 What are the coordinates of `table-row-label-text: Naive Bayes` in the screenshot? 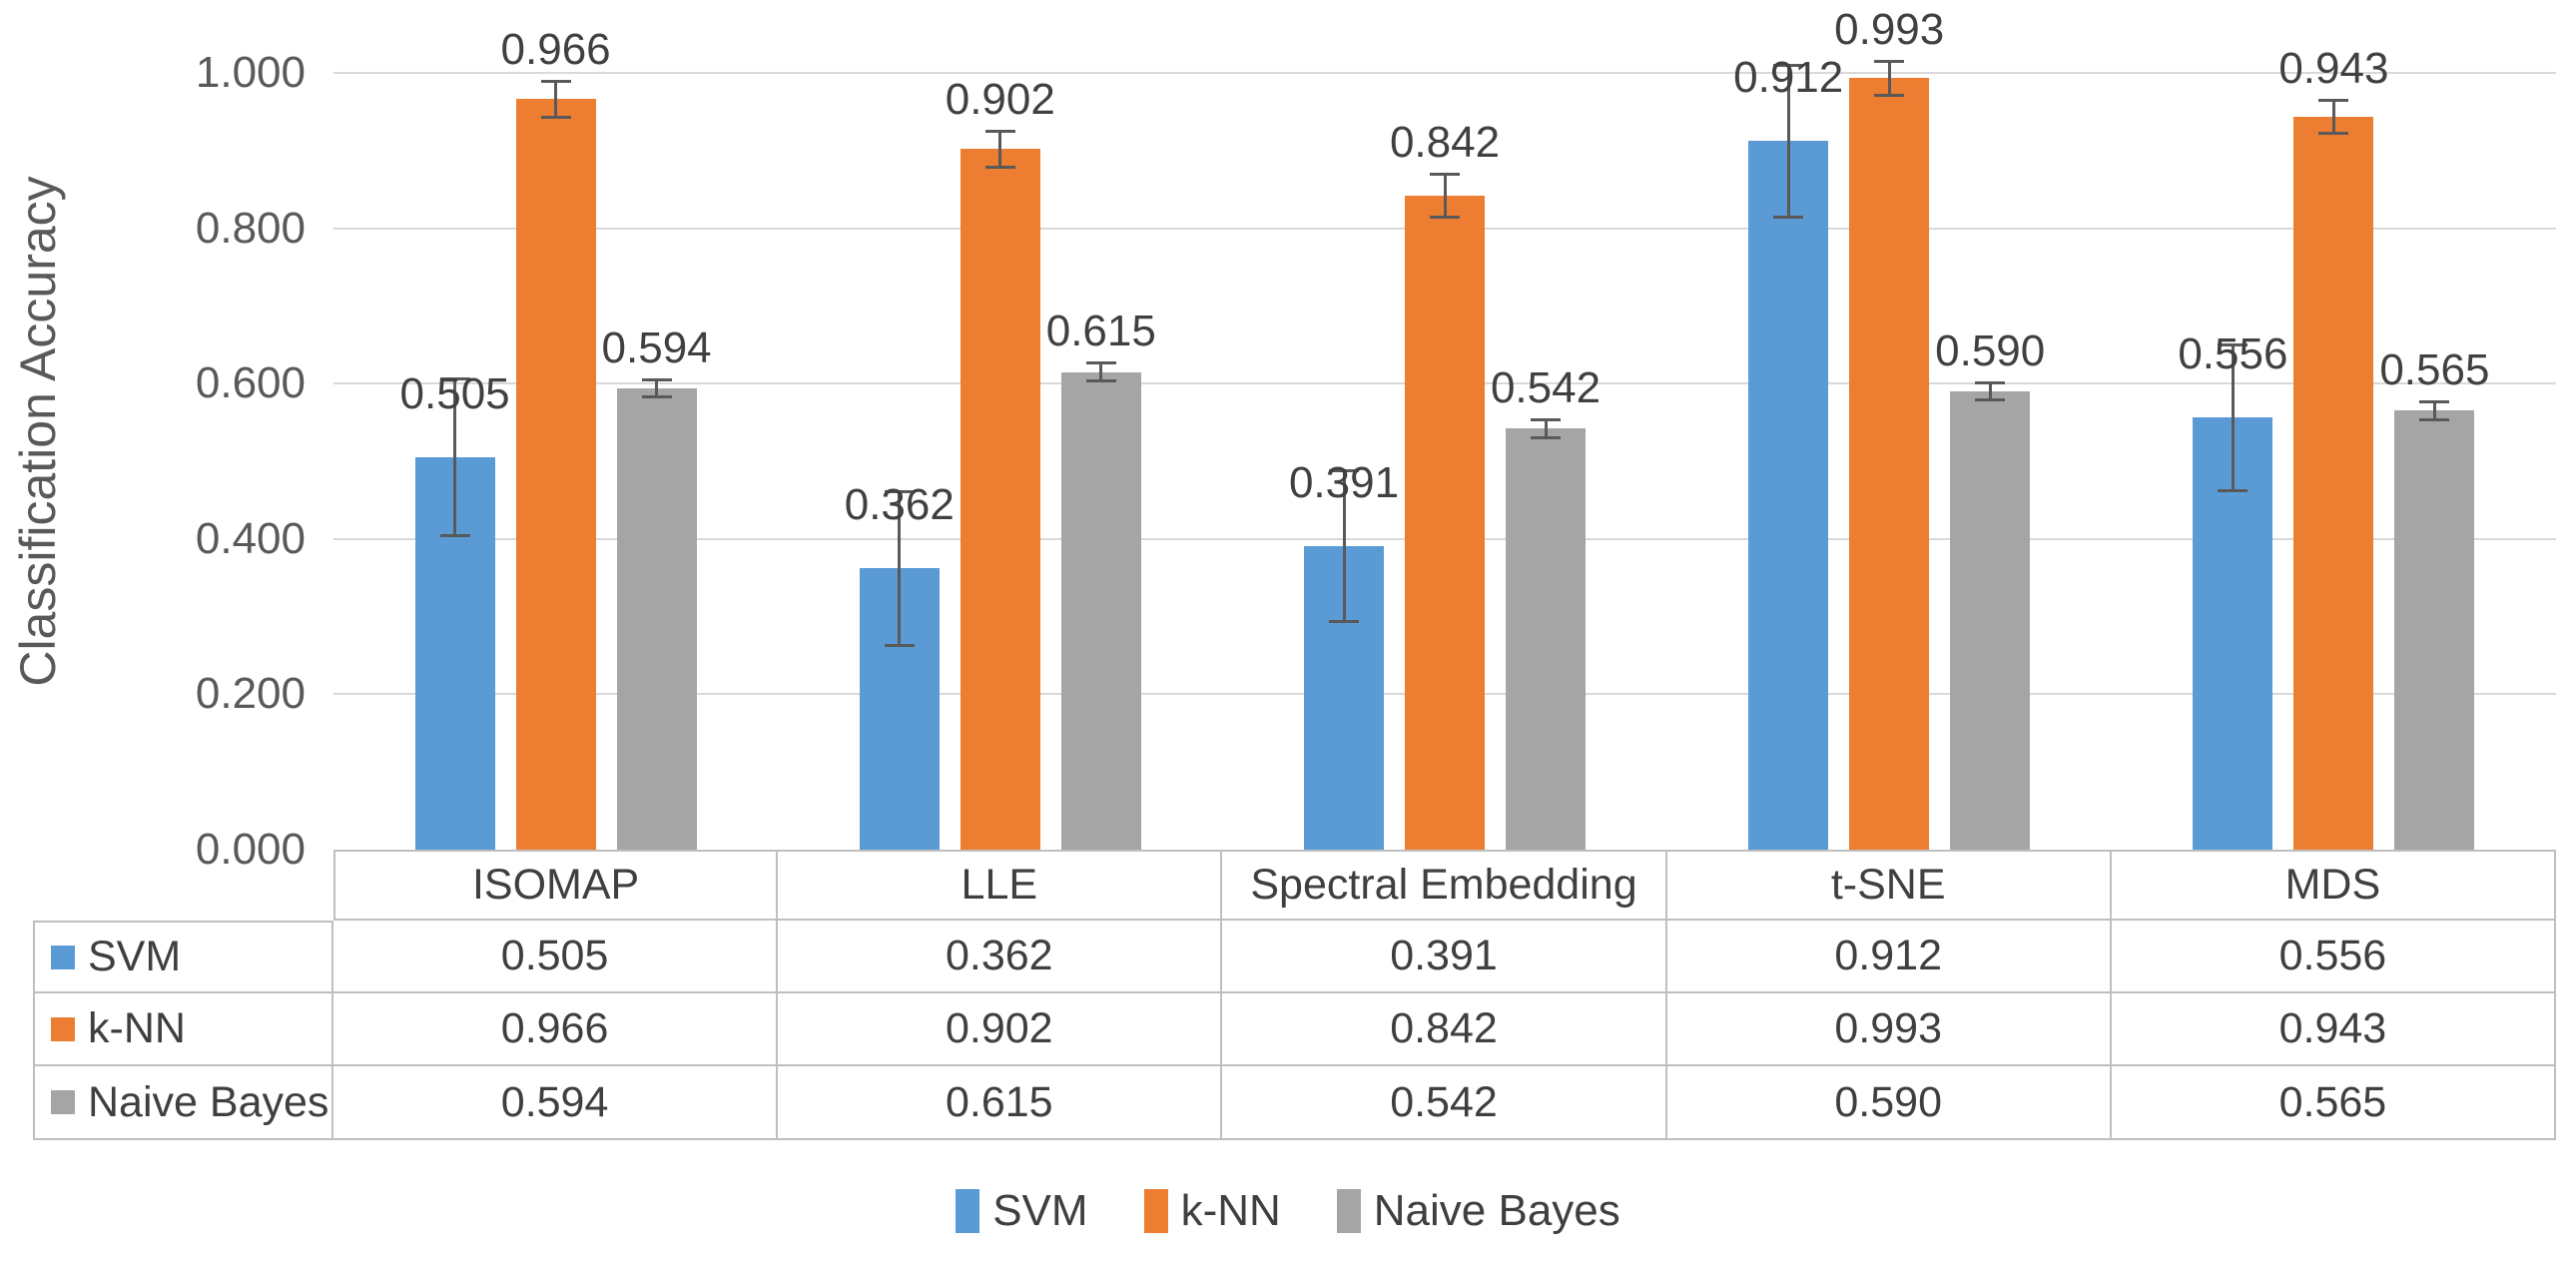 It's located at (208, 1101).